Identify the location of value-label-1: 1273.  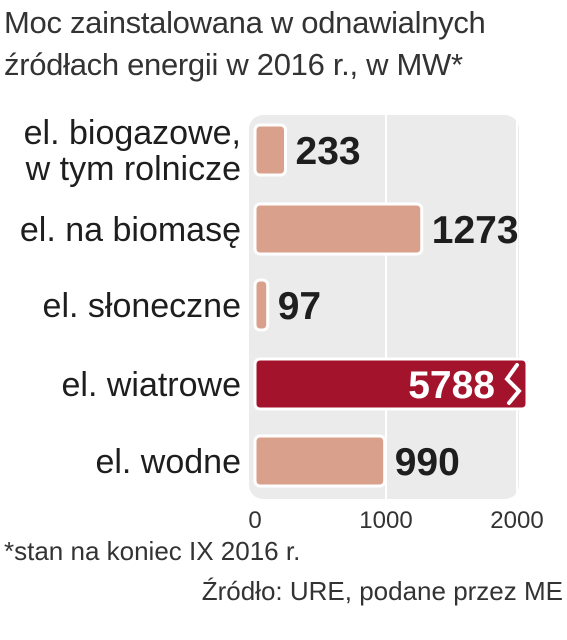
(475, 230).